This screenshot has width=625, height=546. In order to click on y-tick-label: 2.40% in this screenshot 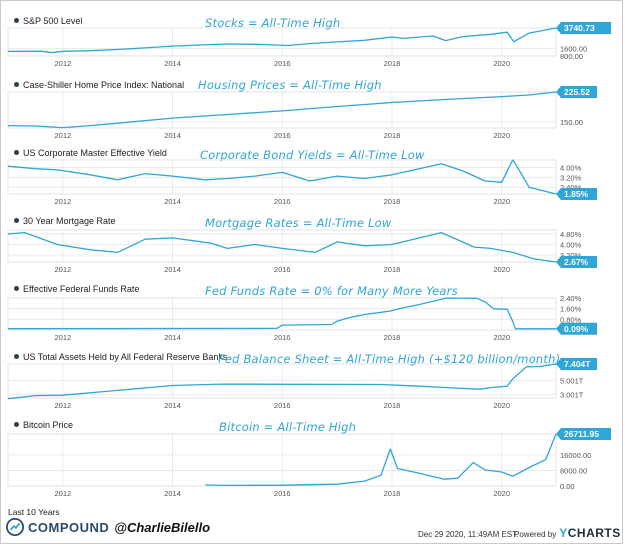, I will do `click(571, 187)`.